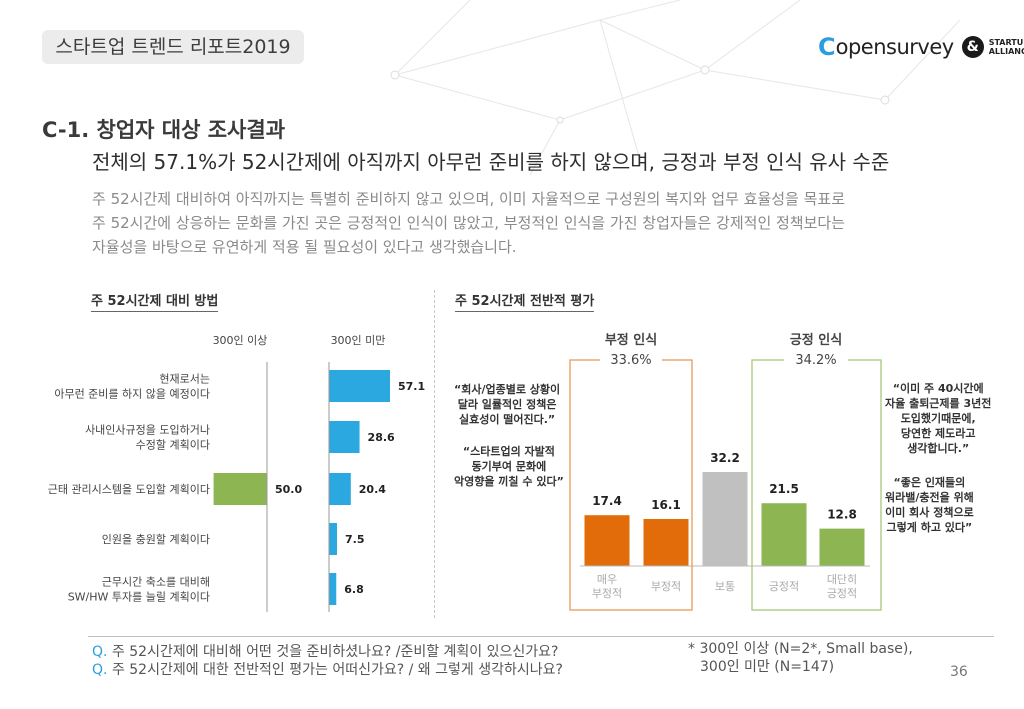  What do you see at coordinates (358, 340) in the screenshot?
I see `series-label-under-300: 300인 미만` at bounding box center [358, 340].